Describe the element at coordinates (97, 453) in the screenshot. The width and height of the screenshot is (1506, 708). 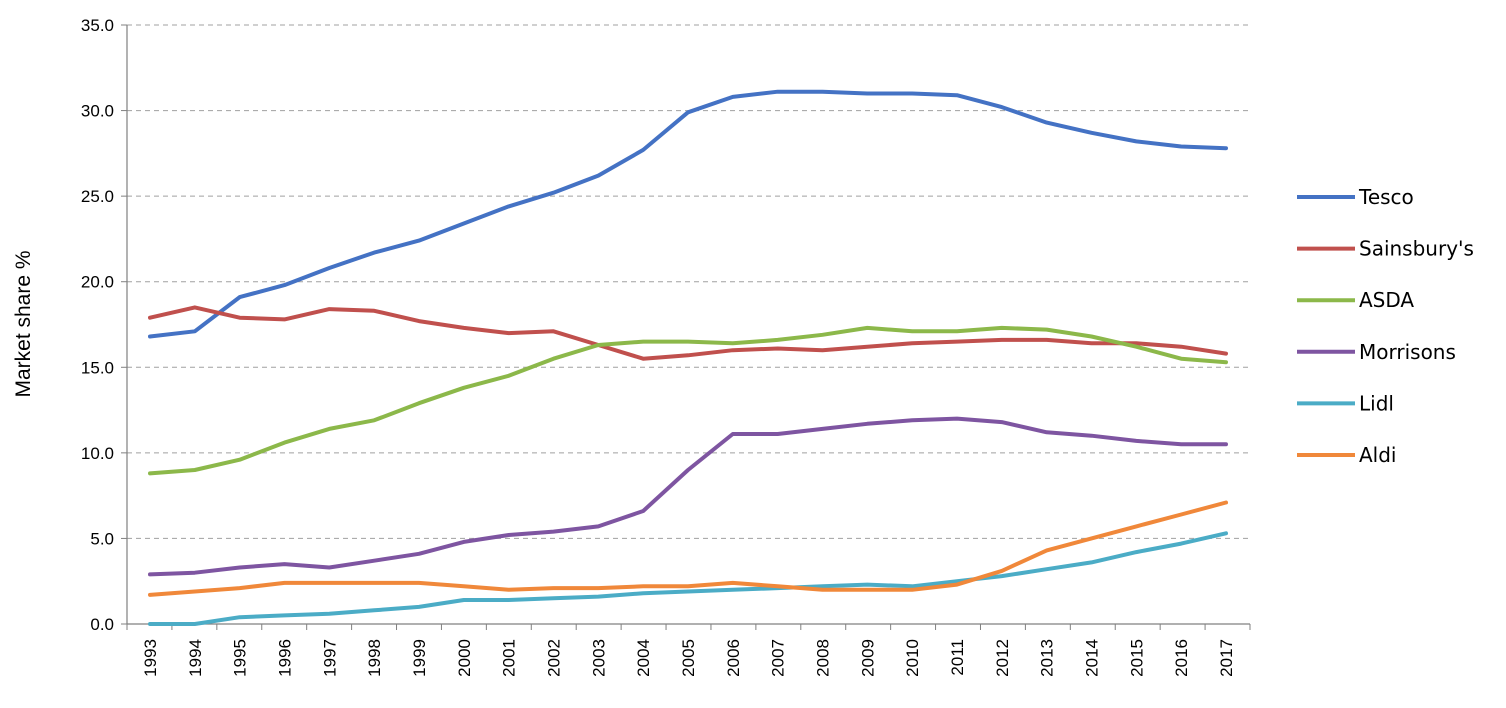
I see `y-tick-label: 10.0` at that location.